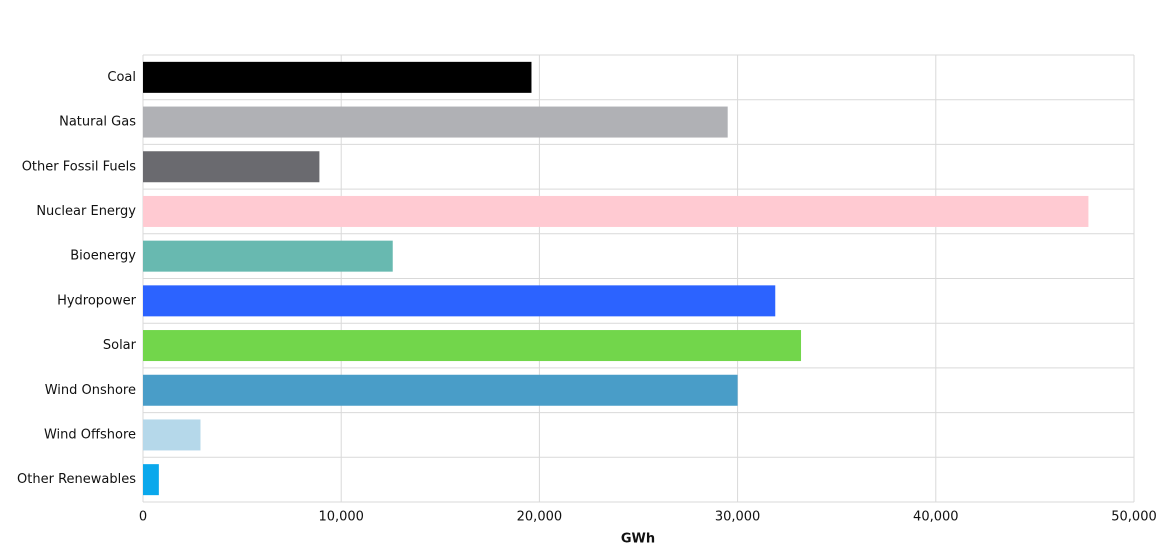 This screenshot has width=1165, height=549. Describe the element at coordinates (76, 479) in the screenshot. I see `y-tick-label: Other Renewables` at that location.